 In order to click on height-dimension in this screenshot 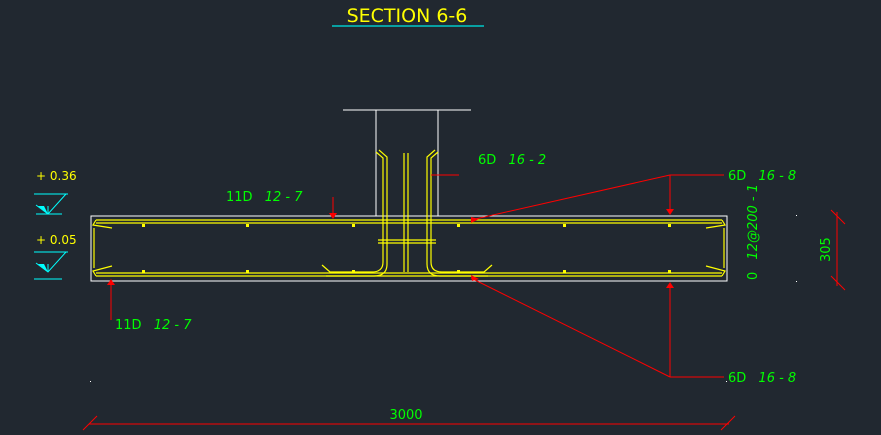, I will do `click(838, 250)`.